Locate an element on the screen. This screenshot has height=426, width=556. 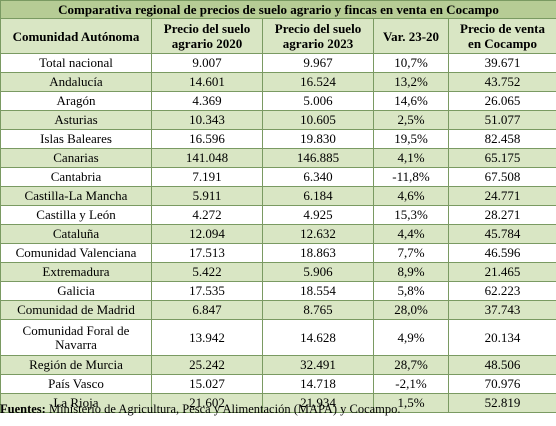
cell-precio-2020: 14.601 is located at coordinates (207, 82).